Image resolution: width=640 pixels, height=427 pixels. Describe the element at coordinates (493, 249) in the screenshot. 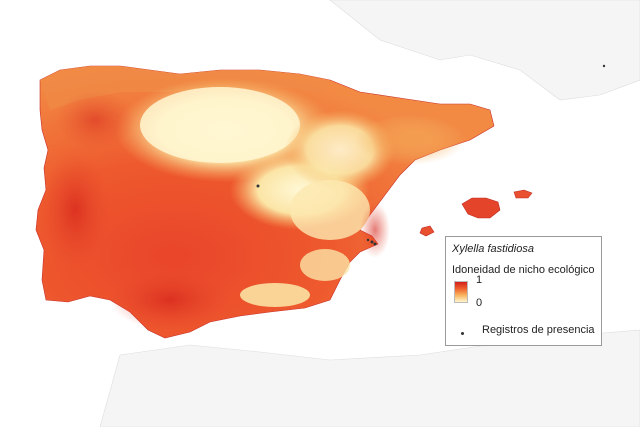

I see `legend-title: Xylella fastidiosa` at that location.